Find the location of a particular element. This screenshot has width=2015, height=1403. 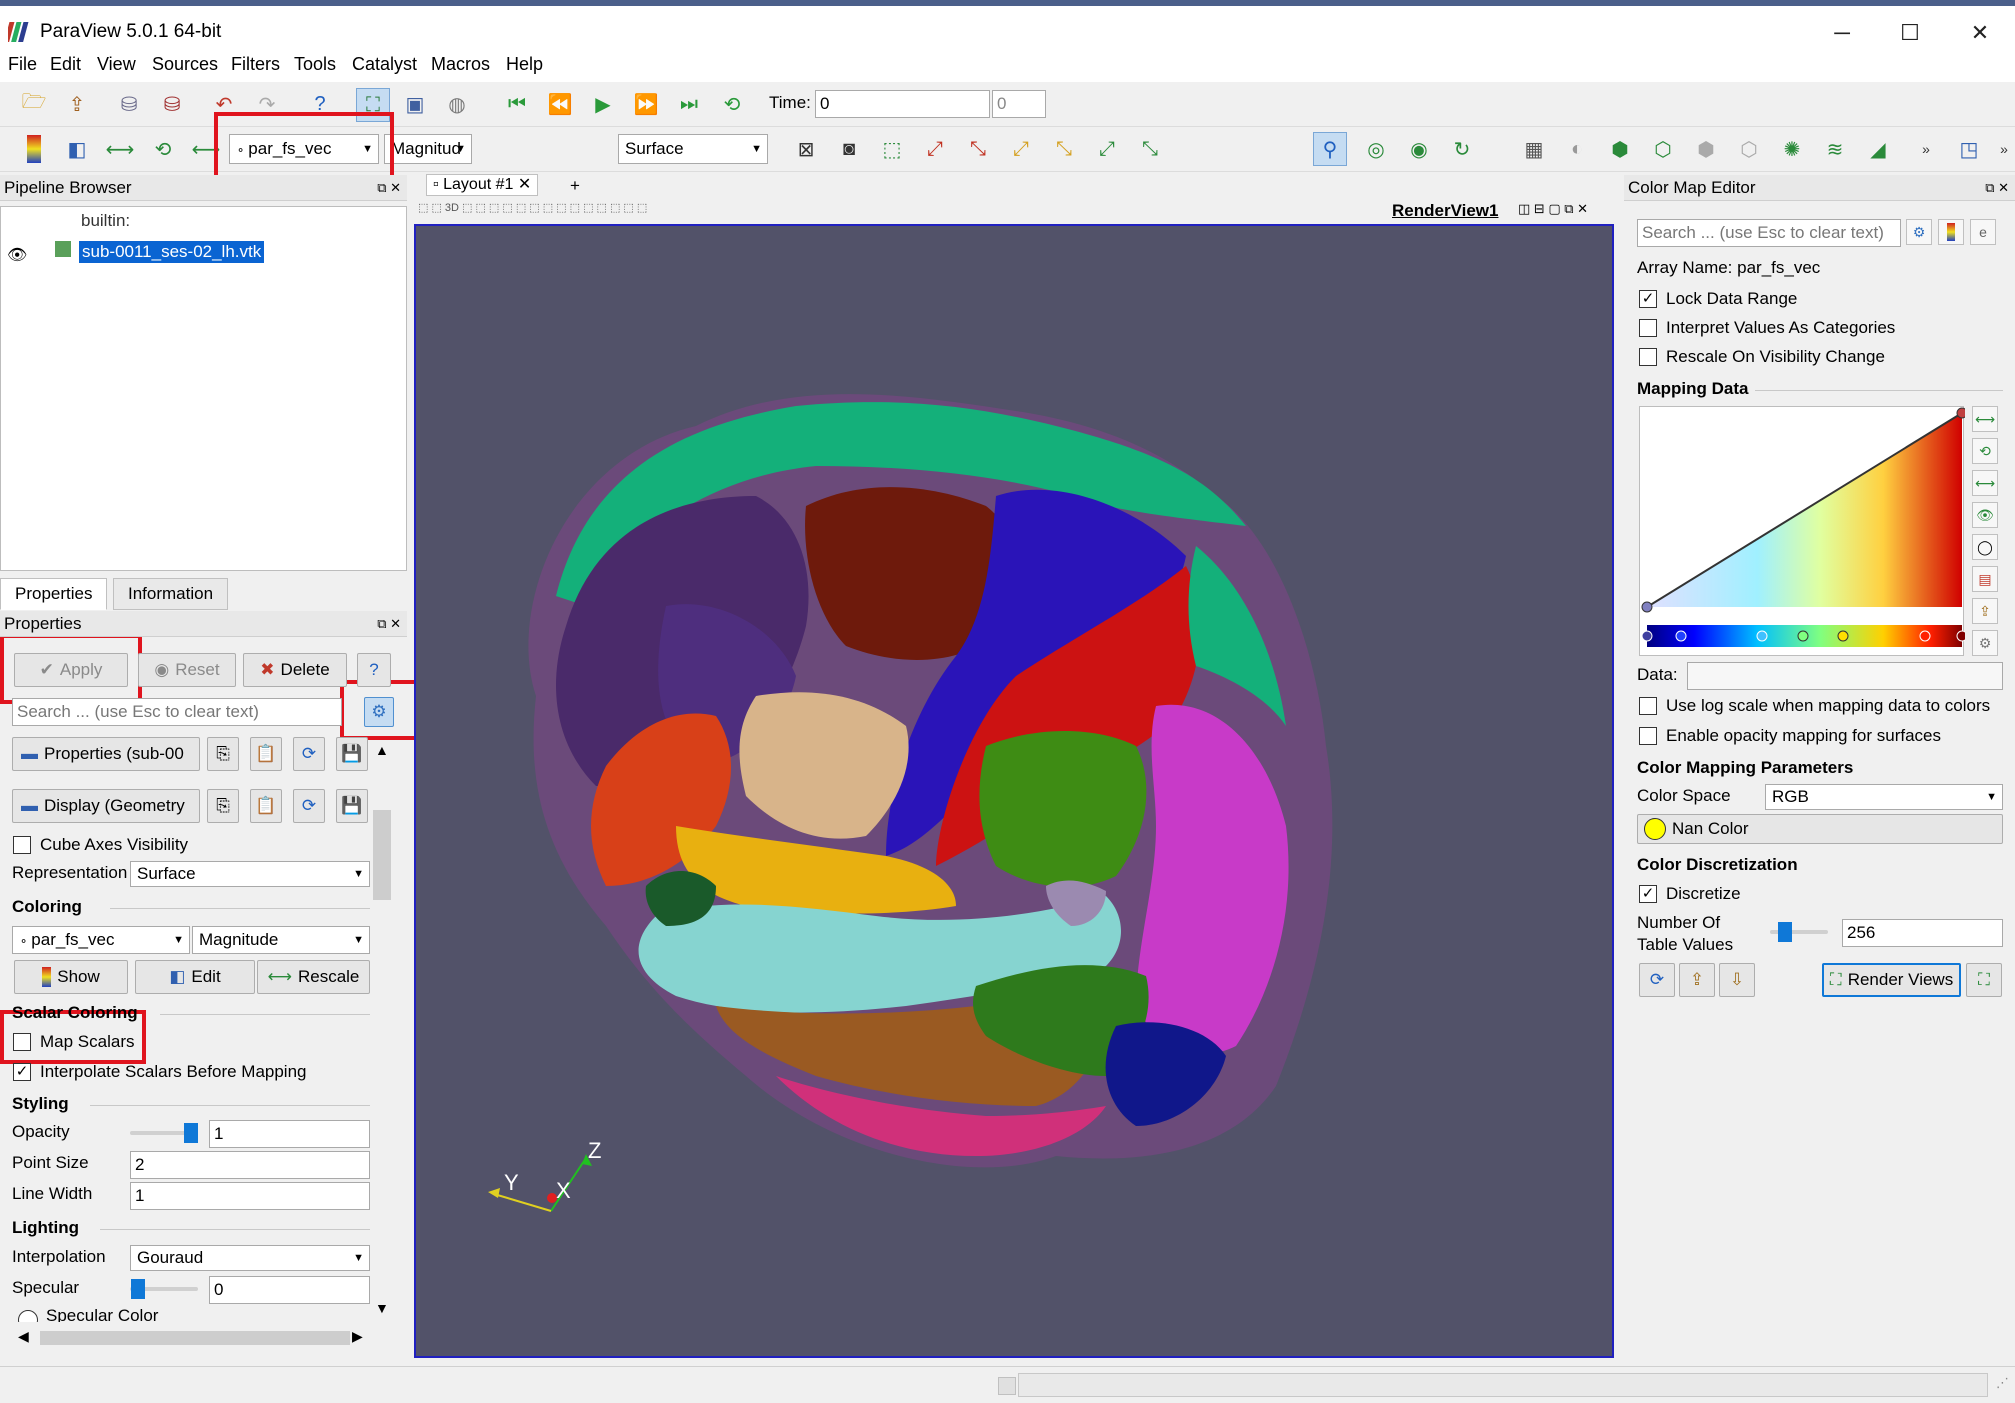

specular-color-row: Specular Color is located at coordinates (192, 1315).